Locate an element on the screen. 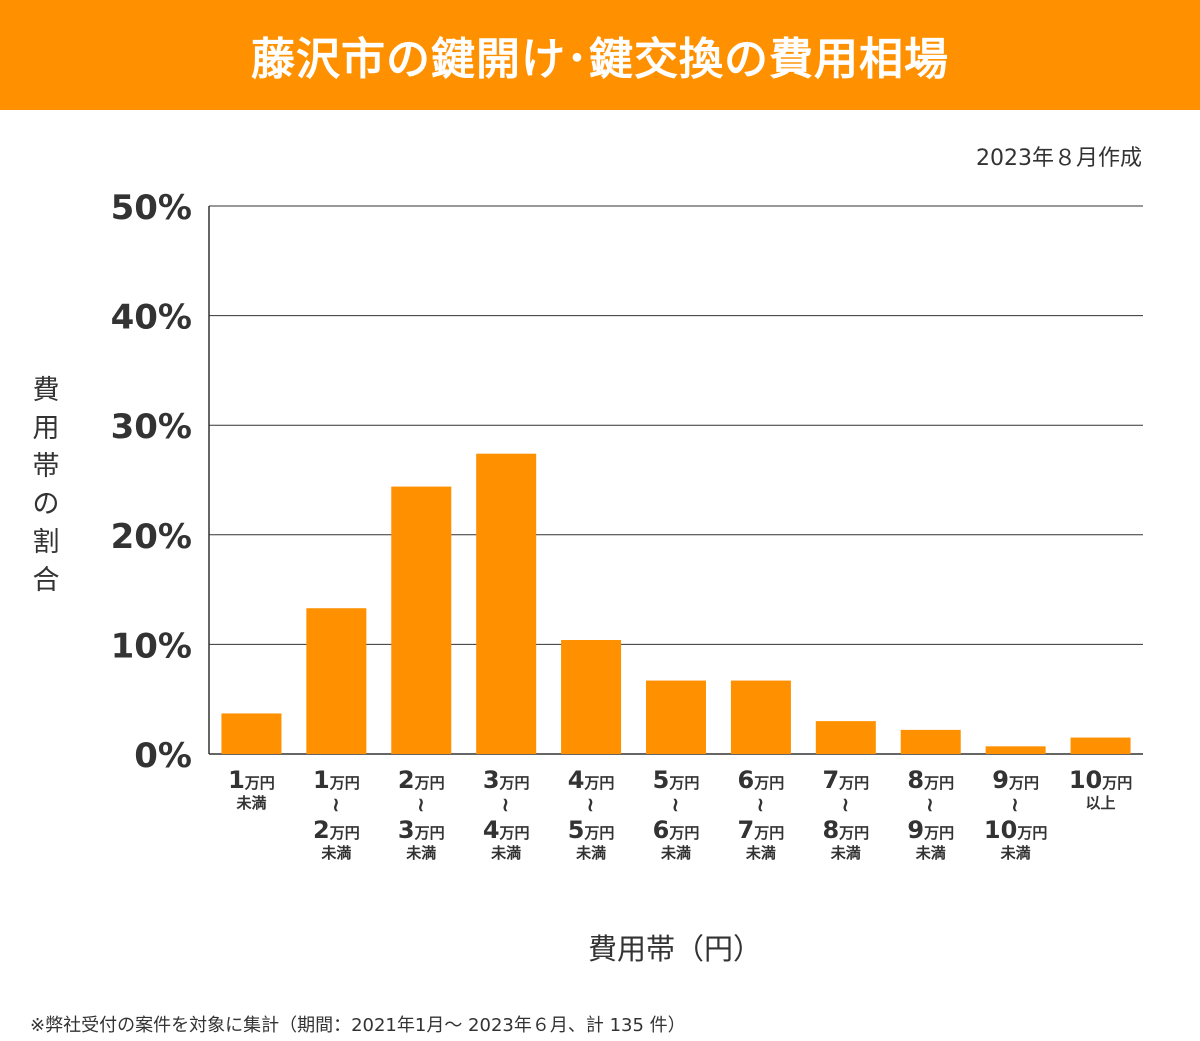 The width and height of the screenshot is (1200, 1041). y-tick-label: 20% is located at coordinates (151, 537).